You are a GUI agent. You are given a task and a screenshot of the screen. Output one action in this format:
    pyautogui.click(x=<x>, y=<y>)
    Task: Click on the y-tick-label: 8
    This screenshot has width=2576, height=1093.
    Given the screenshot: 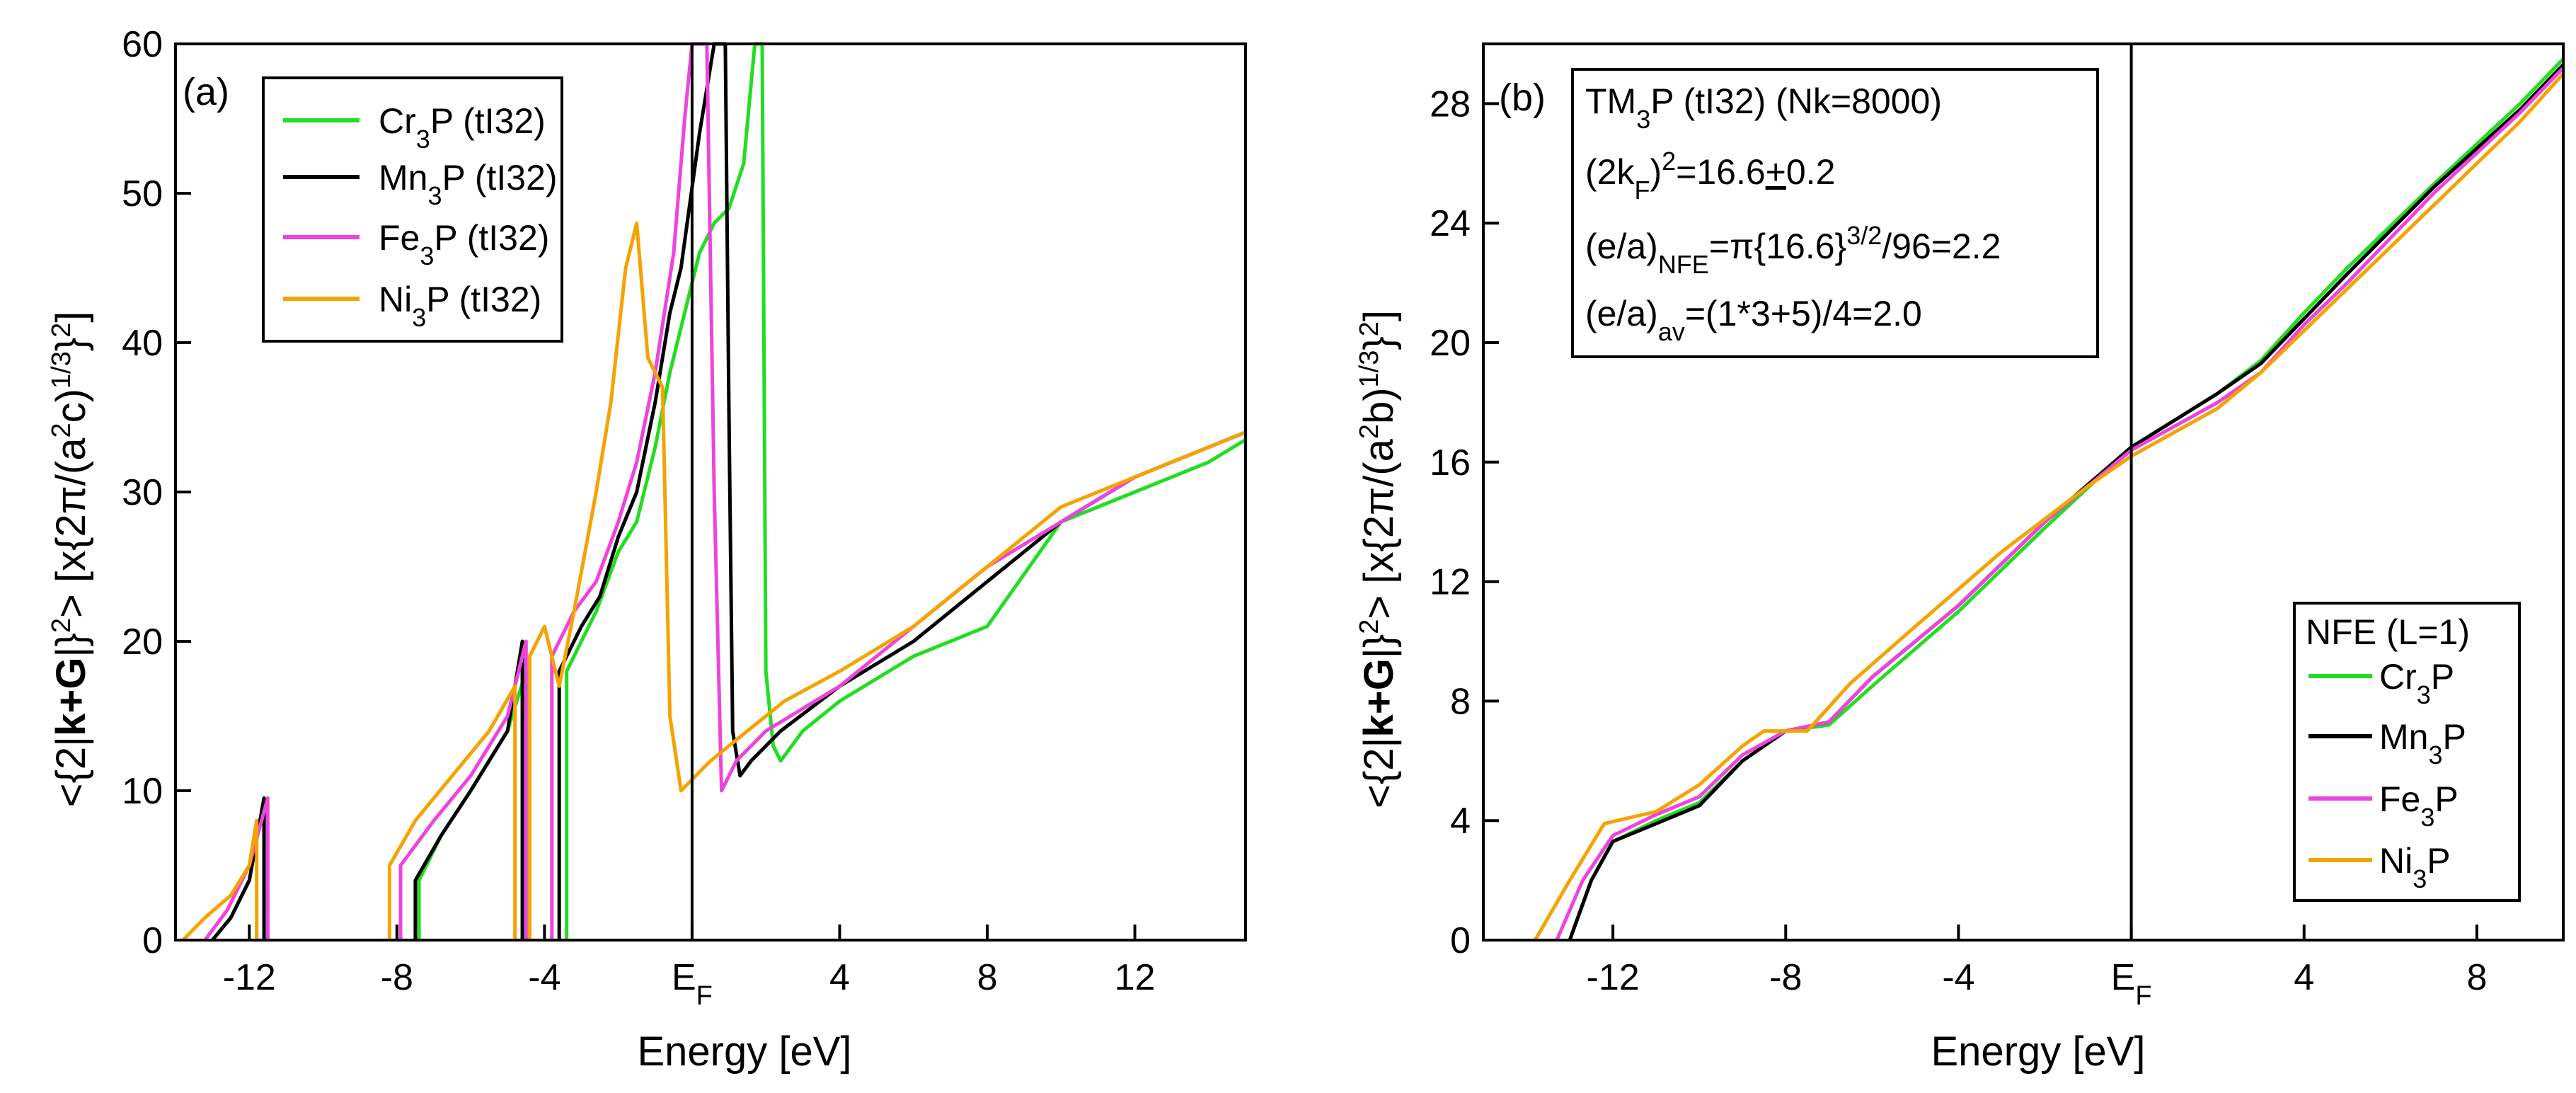 What is the action you would take?
    pyautogui.click(x=1460, y=701)
    